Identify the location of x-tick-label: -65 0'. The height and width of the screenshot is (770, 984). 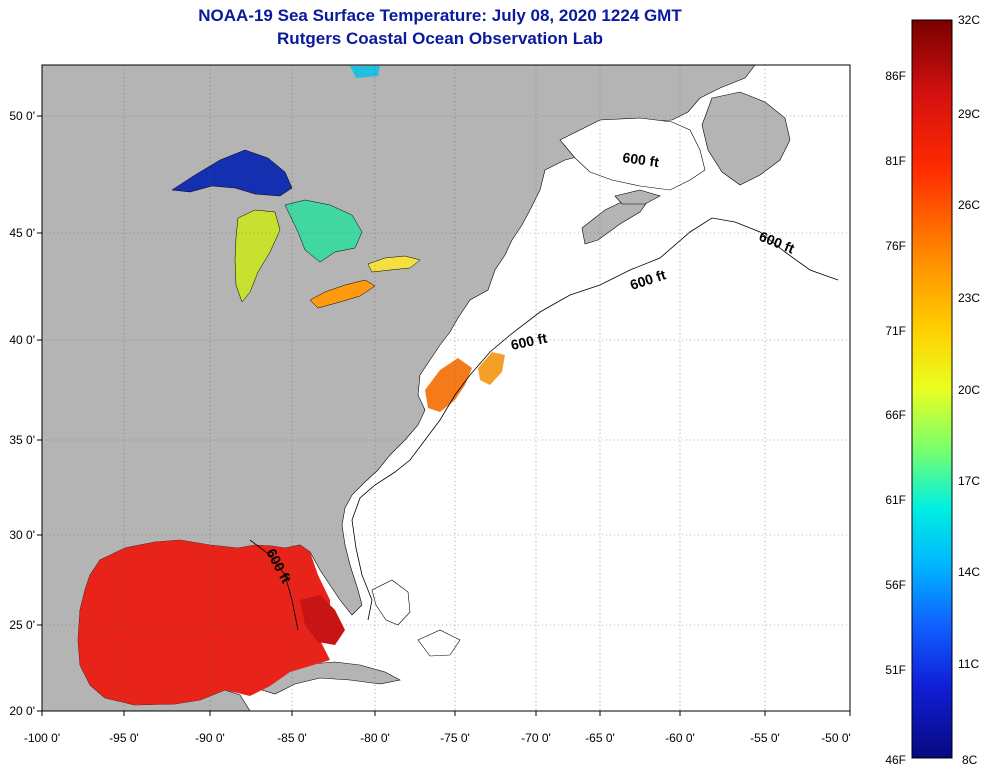
(600, 738).